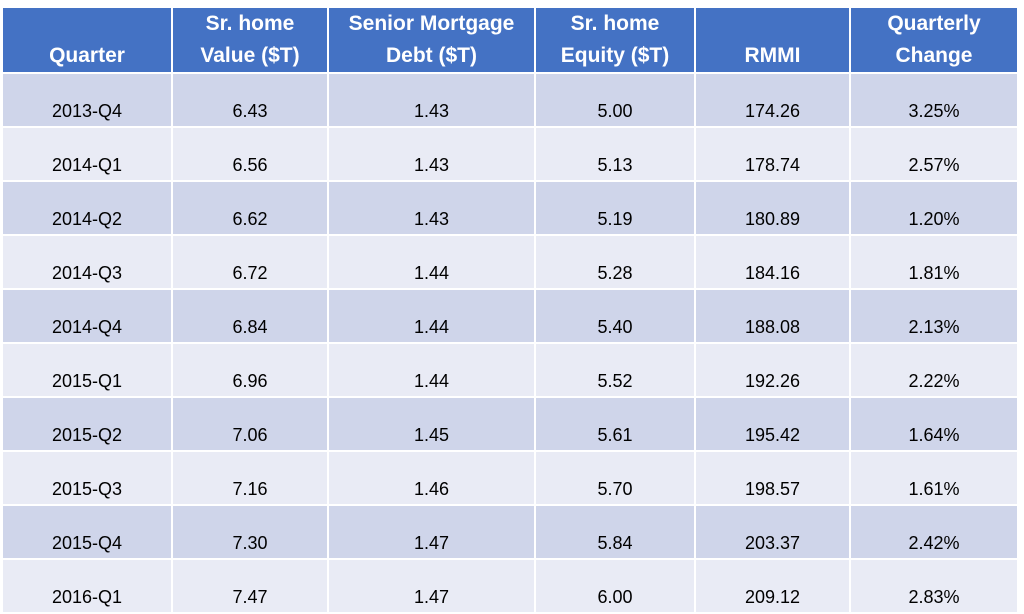  I want to click on cell-quarterly-change: 1.81%, so click(934, 262).